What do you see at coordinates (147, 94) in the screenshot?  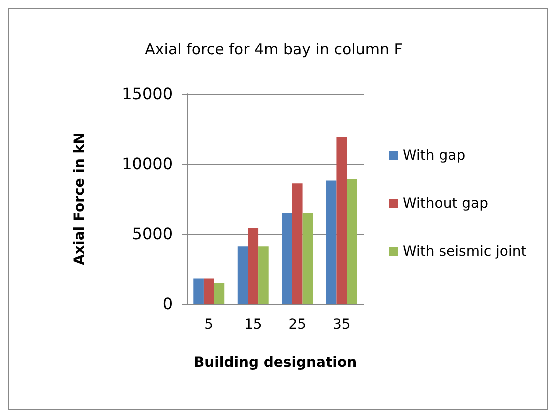 I see `y-tick-label: 15000` at bounding box center [147, 94].